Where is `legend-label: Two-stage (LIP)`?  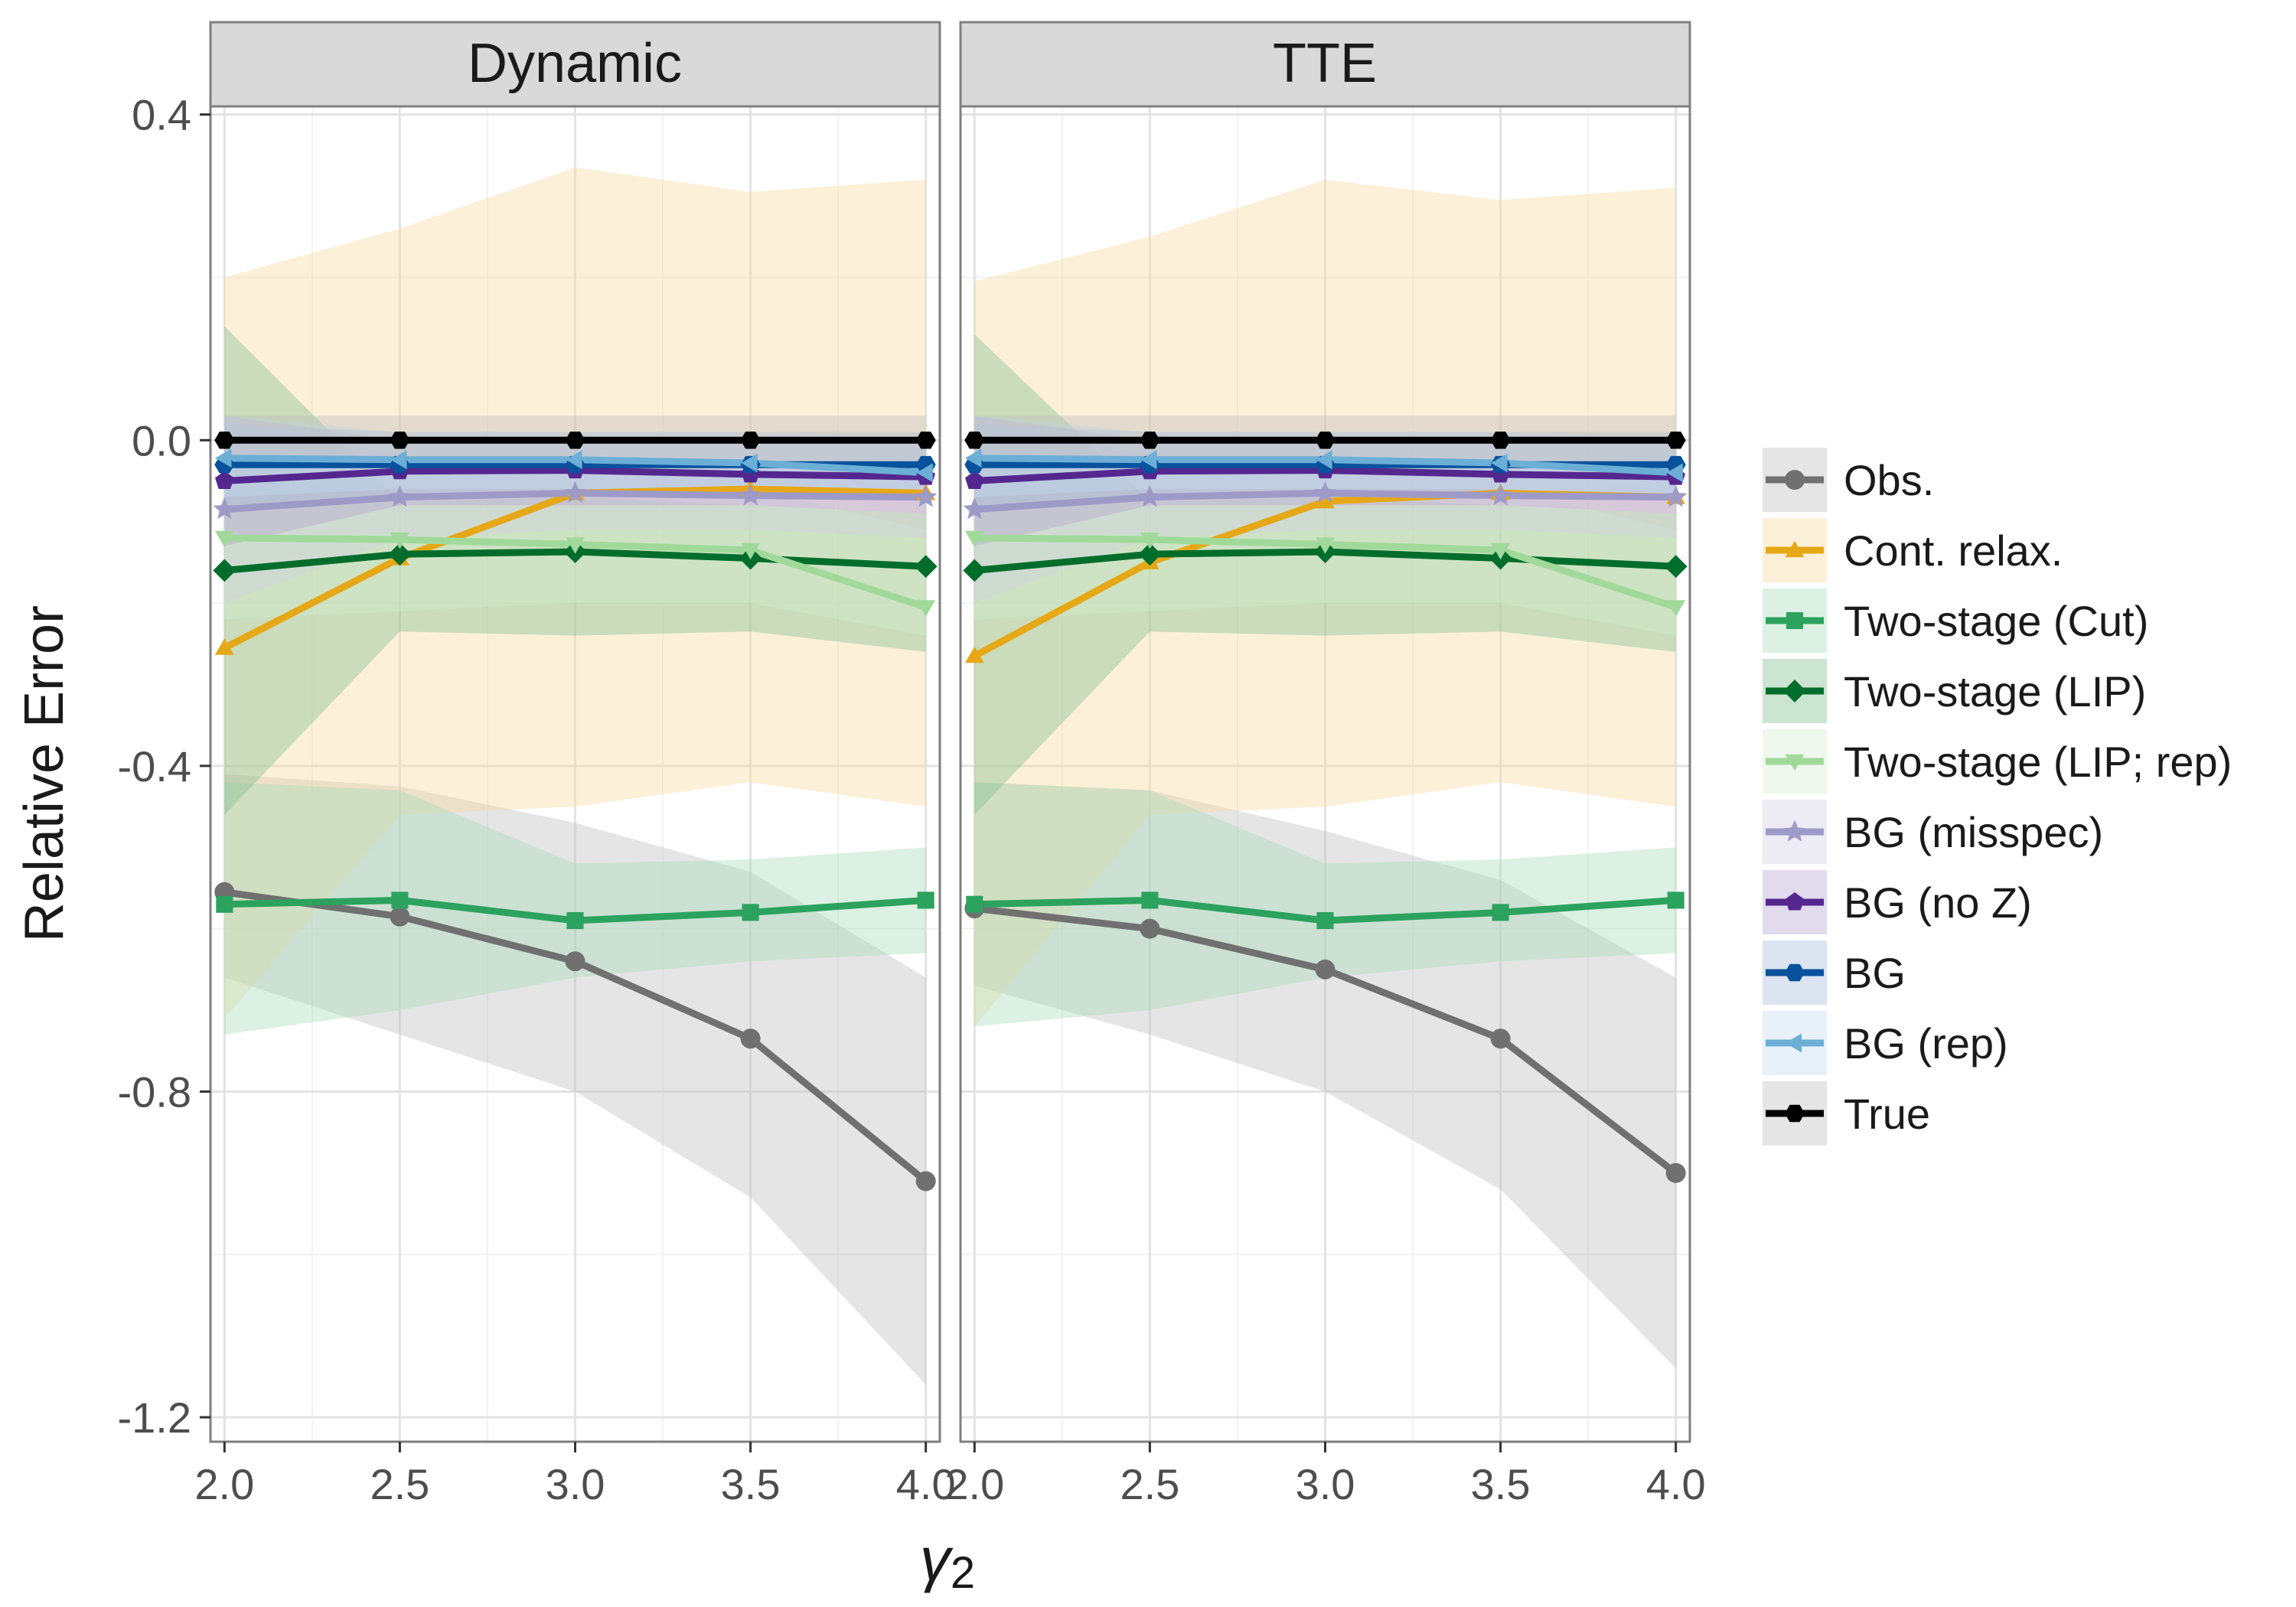
legend-label: Two-stage (LIP) is located at coordinates (1995, 691).